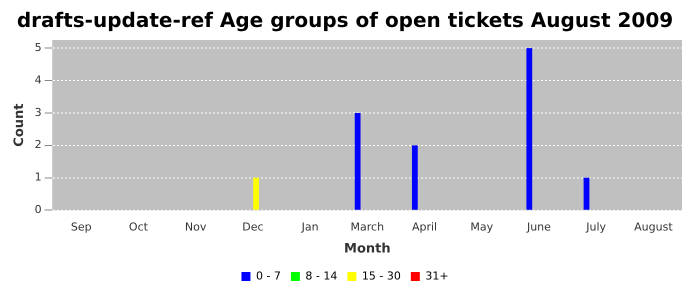 This screenshot has width=700, height=300. What do you see at coordinates (425, 227) in the screenshot?
I see `x-tick-label: April` at bounding box center [425, 227].